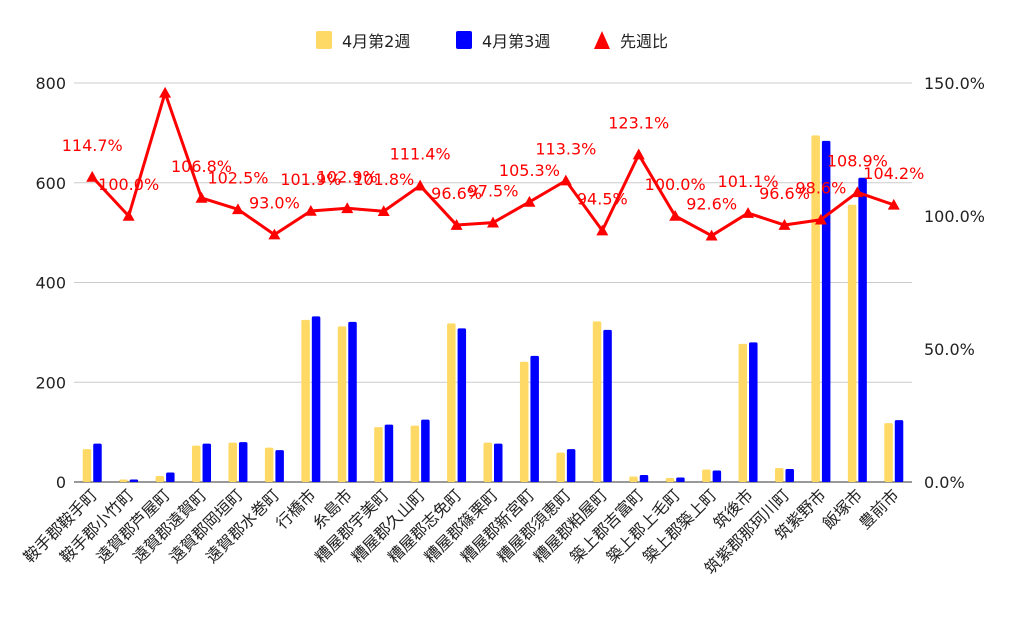 This screenshot has width=1024, height=637. What do you see at coordinates (347, 176) in the screenshot?
I see `data-label: 102.9%` at bounding box center [347, 176].